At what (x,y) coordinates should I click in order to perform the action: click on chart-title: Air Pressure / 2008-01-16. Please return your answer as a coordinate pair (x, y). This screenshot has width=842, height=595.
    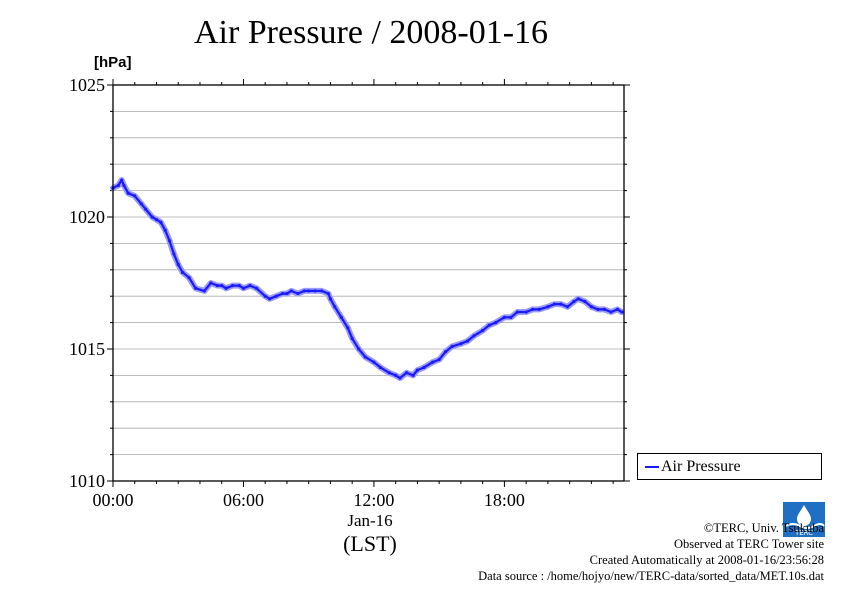
    Looking at the image, I should click on (371, 32).